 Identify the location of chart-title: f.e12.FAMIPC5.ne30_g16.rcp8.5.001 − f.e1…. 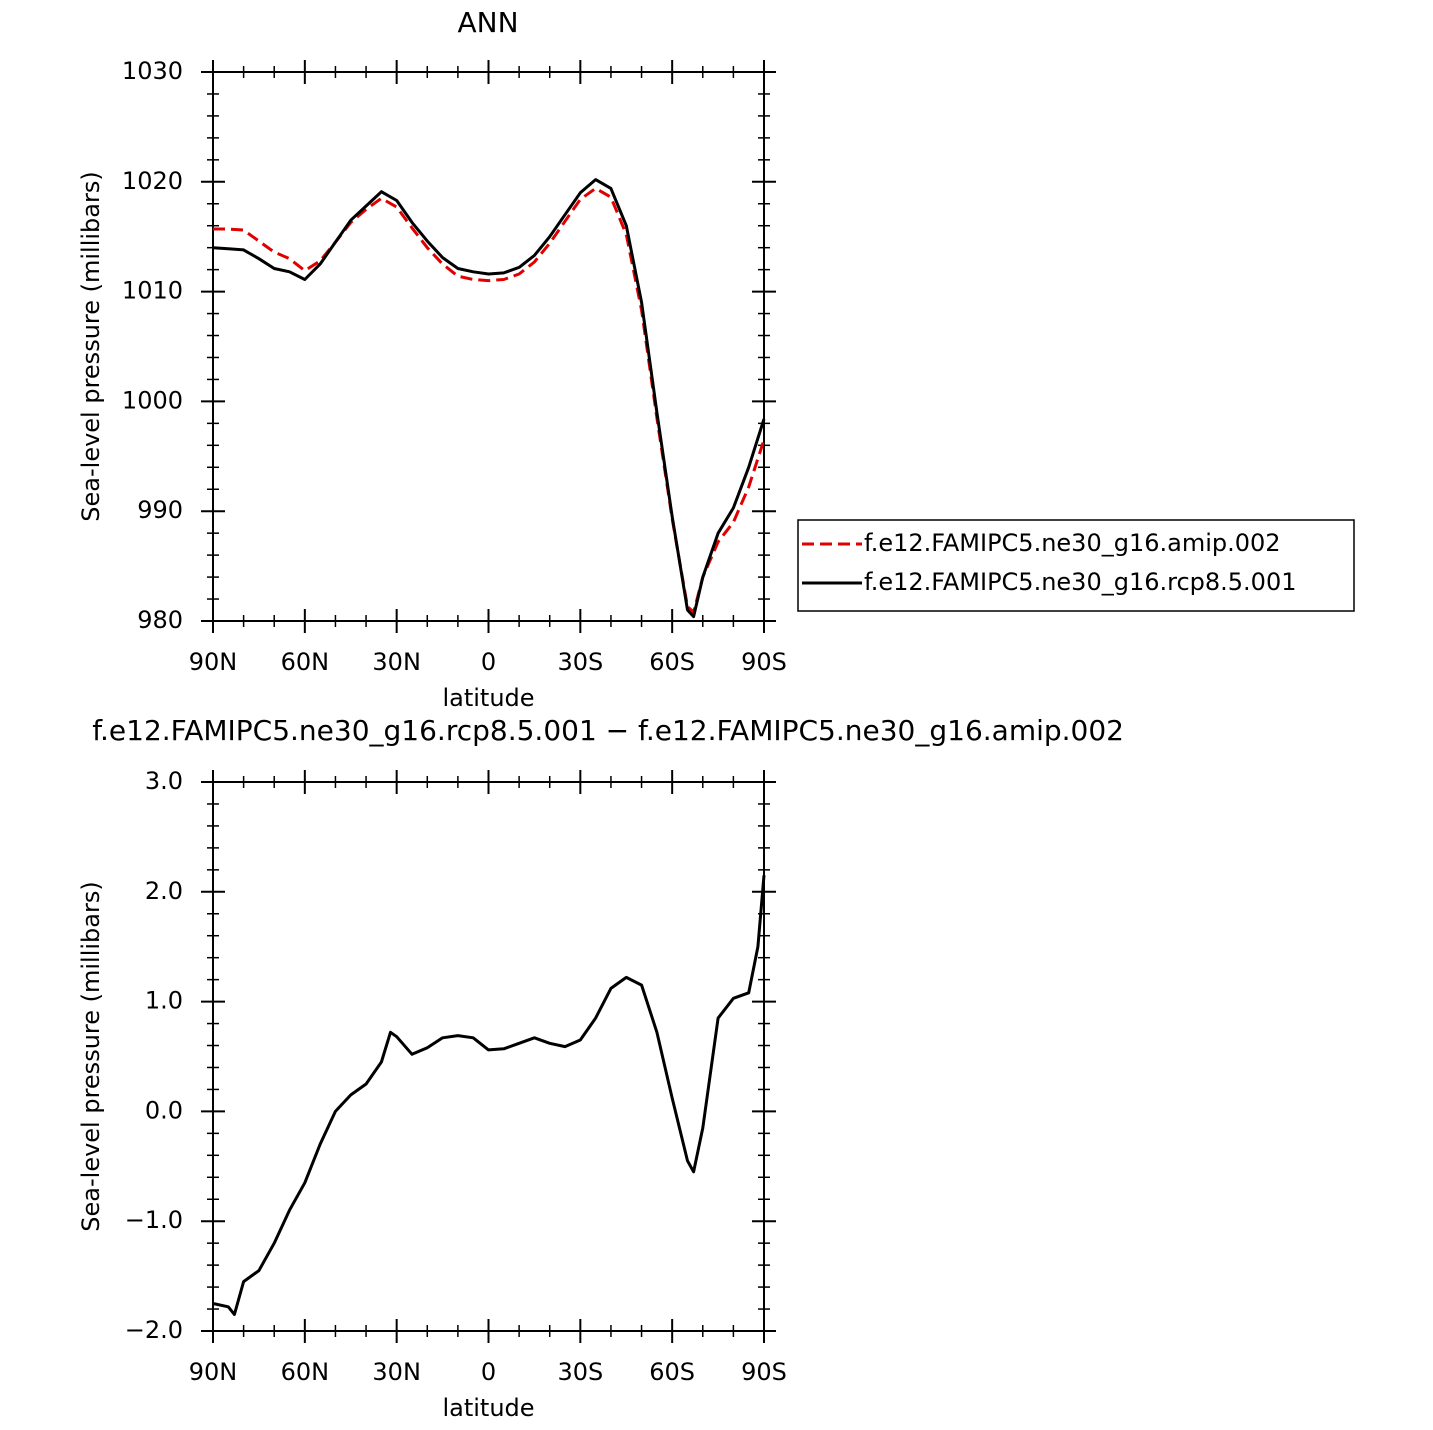
(608, 730).